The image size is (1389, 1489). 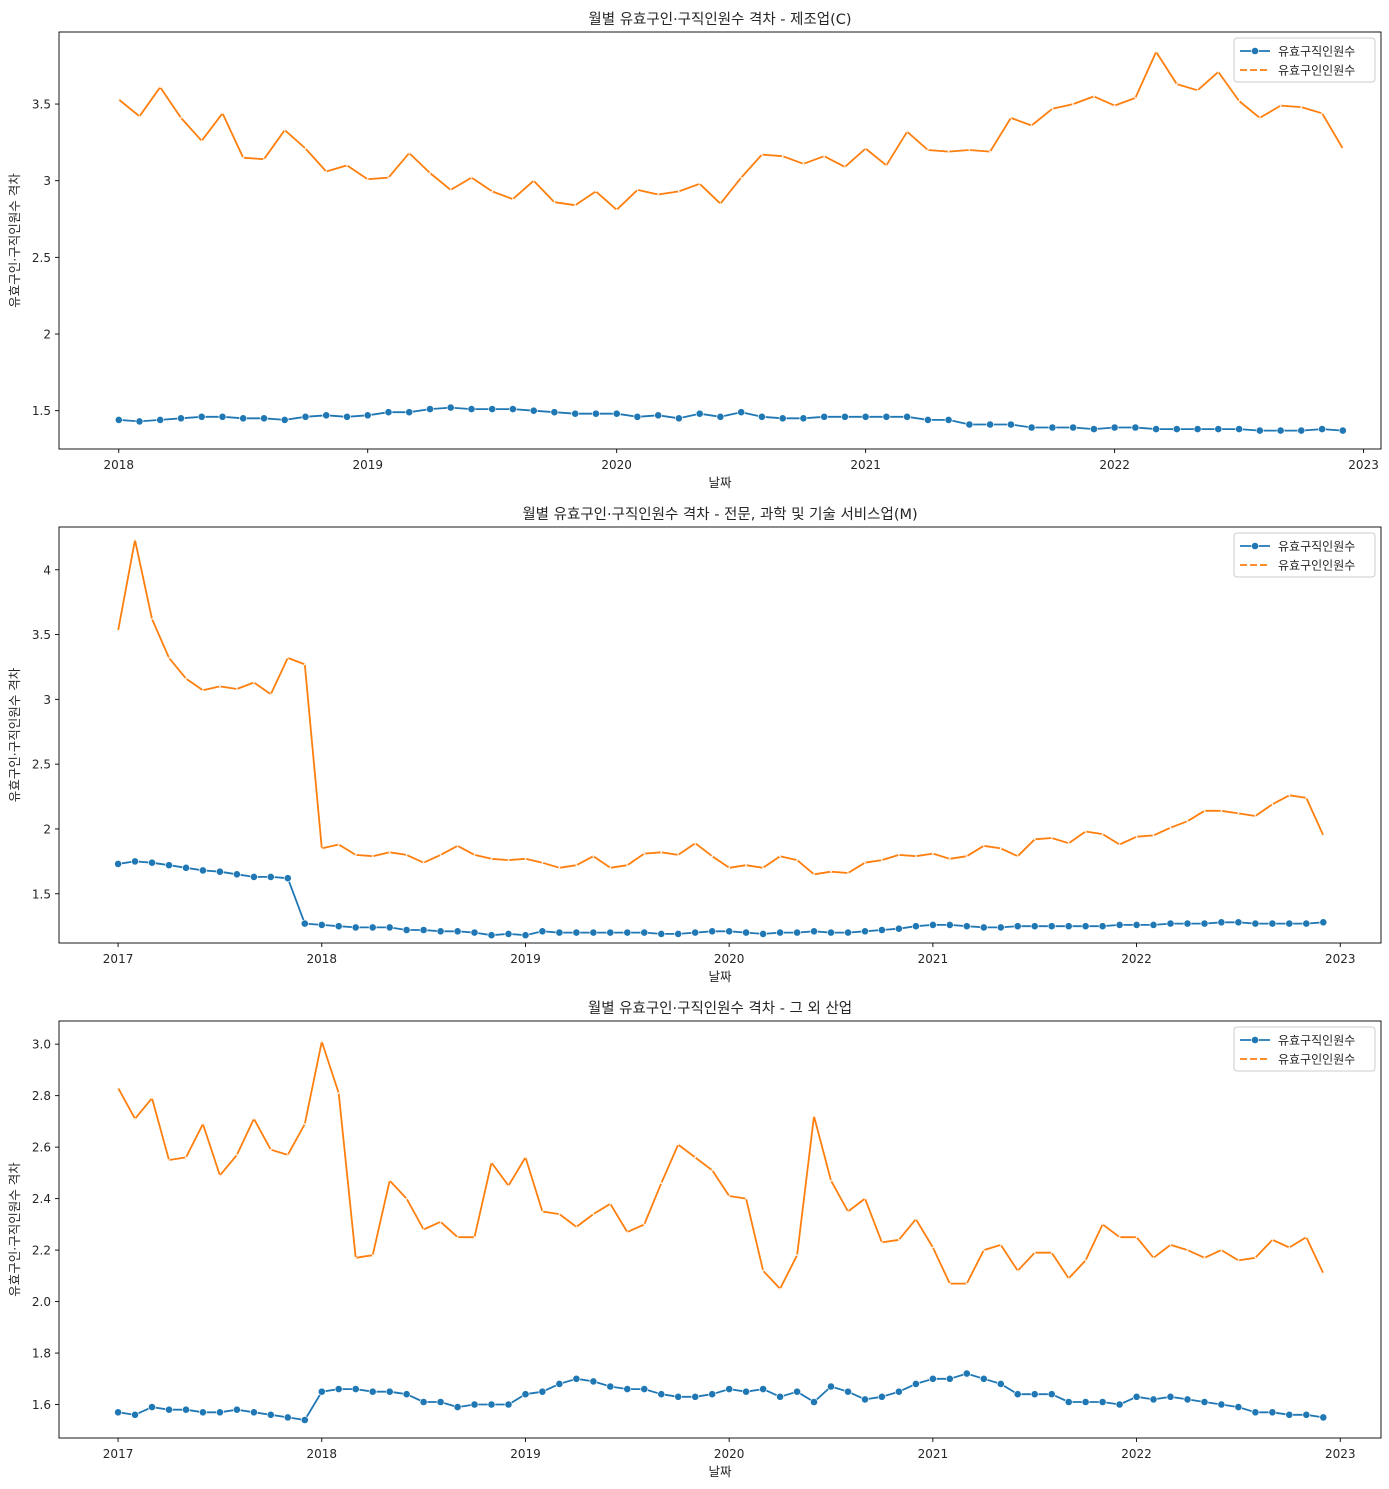 What do you see at coordinates (367, 465) in the screenshot?
I see `x-tick-label: 2019` at bounding box center [367, 465].